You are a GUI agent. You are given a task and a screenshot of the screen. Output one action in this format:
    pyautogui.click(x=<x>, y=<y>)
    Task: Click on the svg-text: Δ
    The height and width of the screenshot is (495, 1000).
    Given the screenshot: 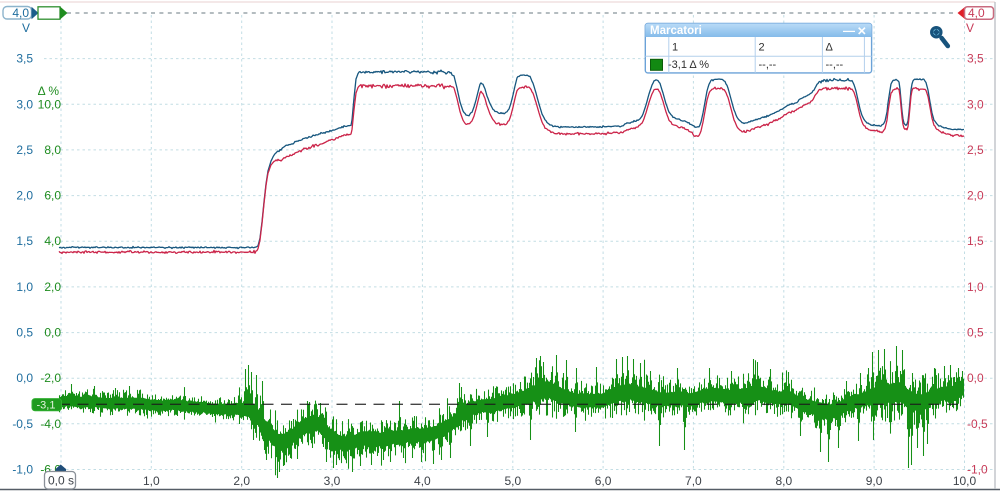 What is the action you would take?
    pyautogui.click(x=830, y=48)
    